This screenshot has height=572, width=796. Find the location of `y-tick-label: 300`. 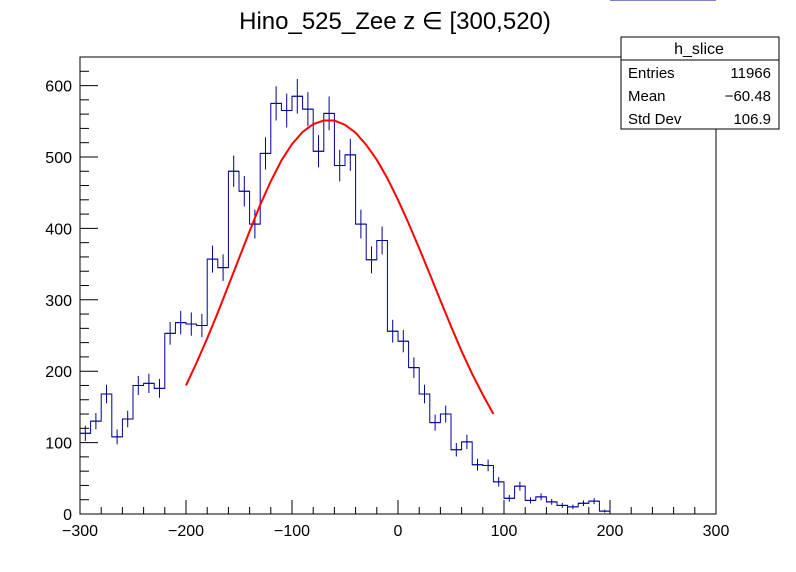

y-tick-label: 300 is located at coordinates (58, 301).